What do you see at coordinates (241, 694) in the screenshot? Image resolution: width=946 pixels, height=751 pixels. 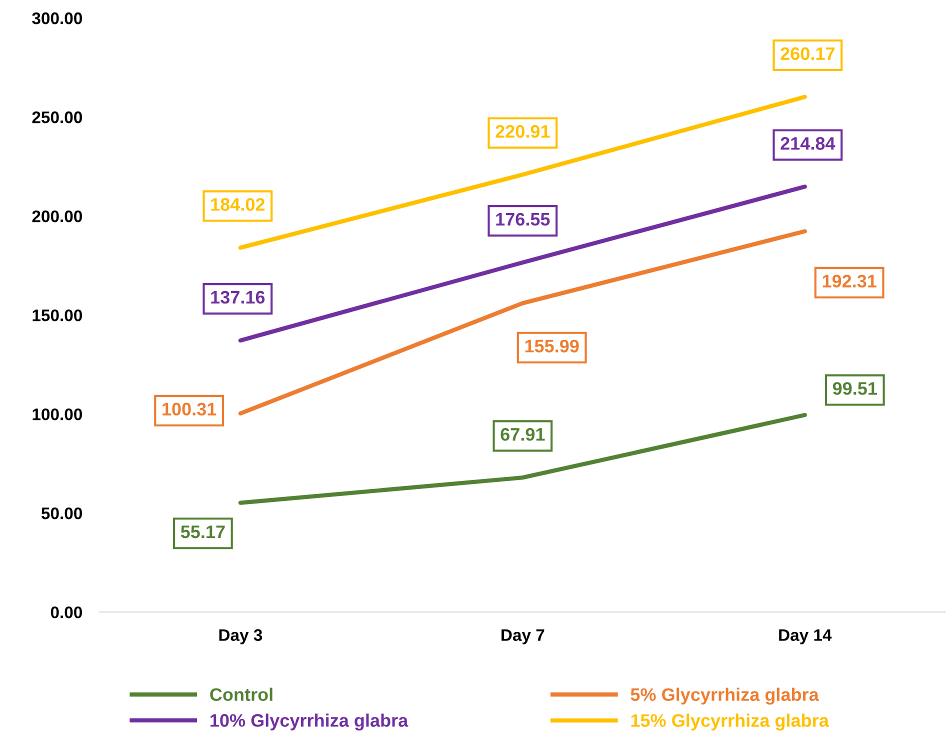 I see `legend-label: Control` at bounding box center [241, 694].